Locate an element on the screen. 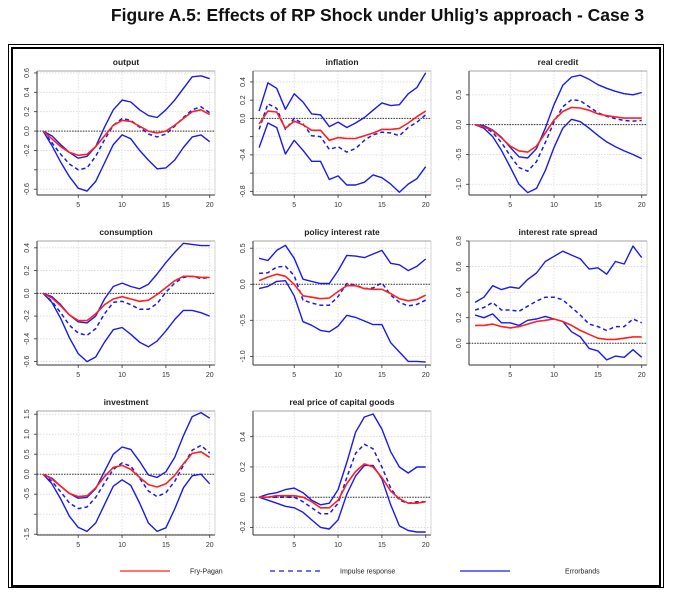  y-tick-label: -1.0 is located at coordinates (459, 184).